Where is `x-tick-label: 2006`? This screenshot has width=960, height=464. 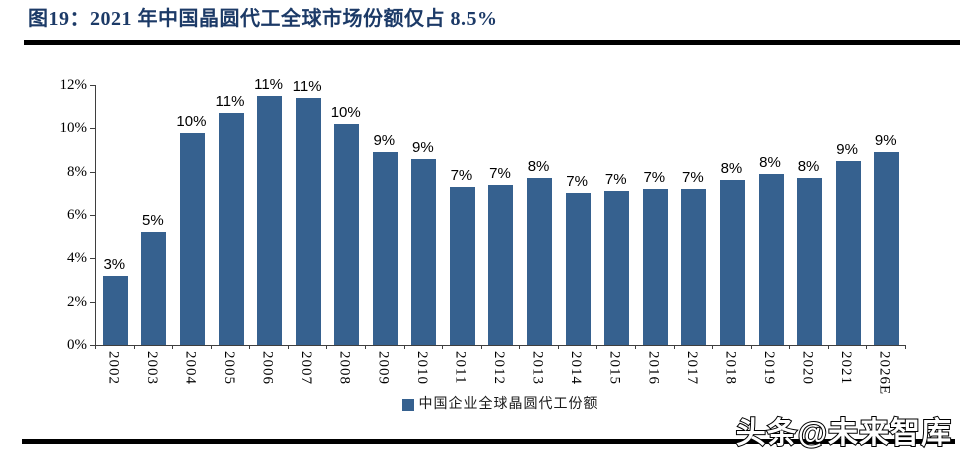
x-tick-label: 2006 is located at coordinates (267, 368).